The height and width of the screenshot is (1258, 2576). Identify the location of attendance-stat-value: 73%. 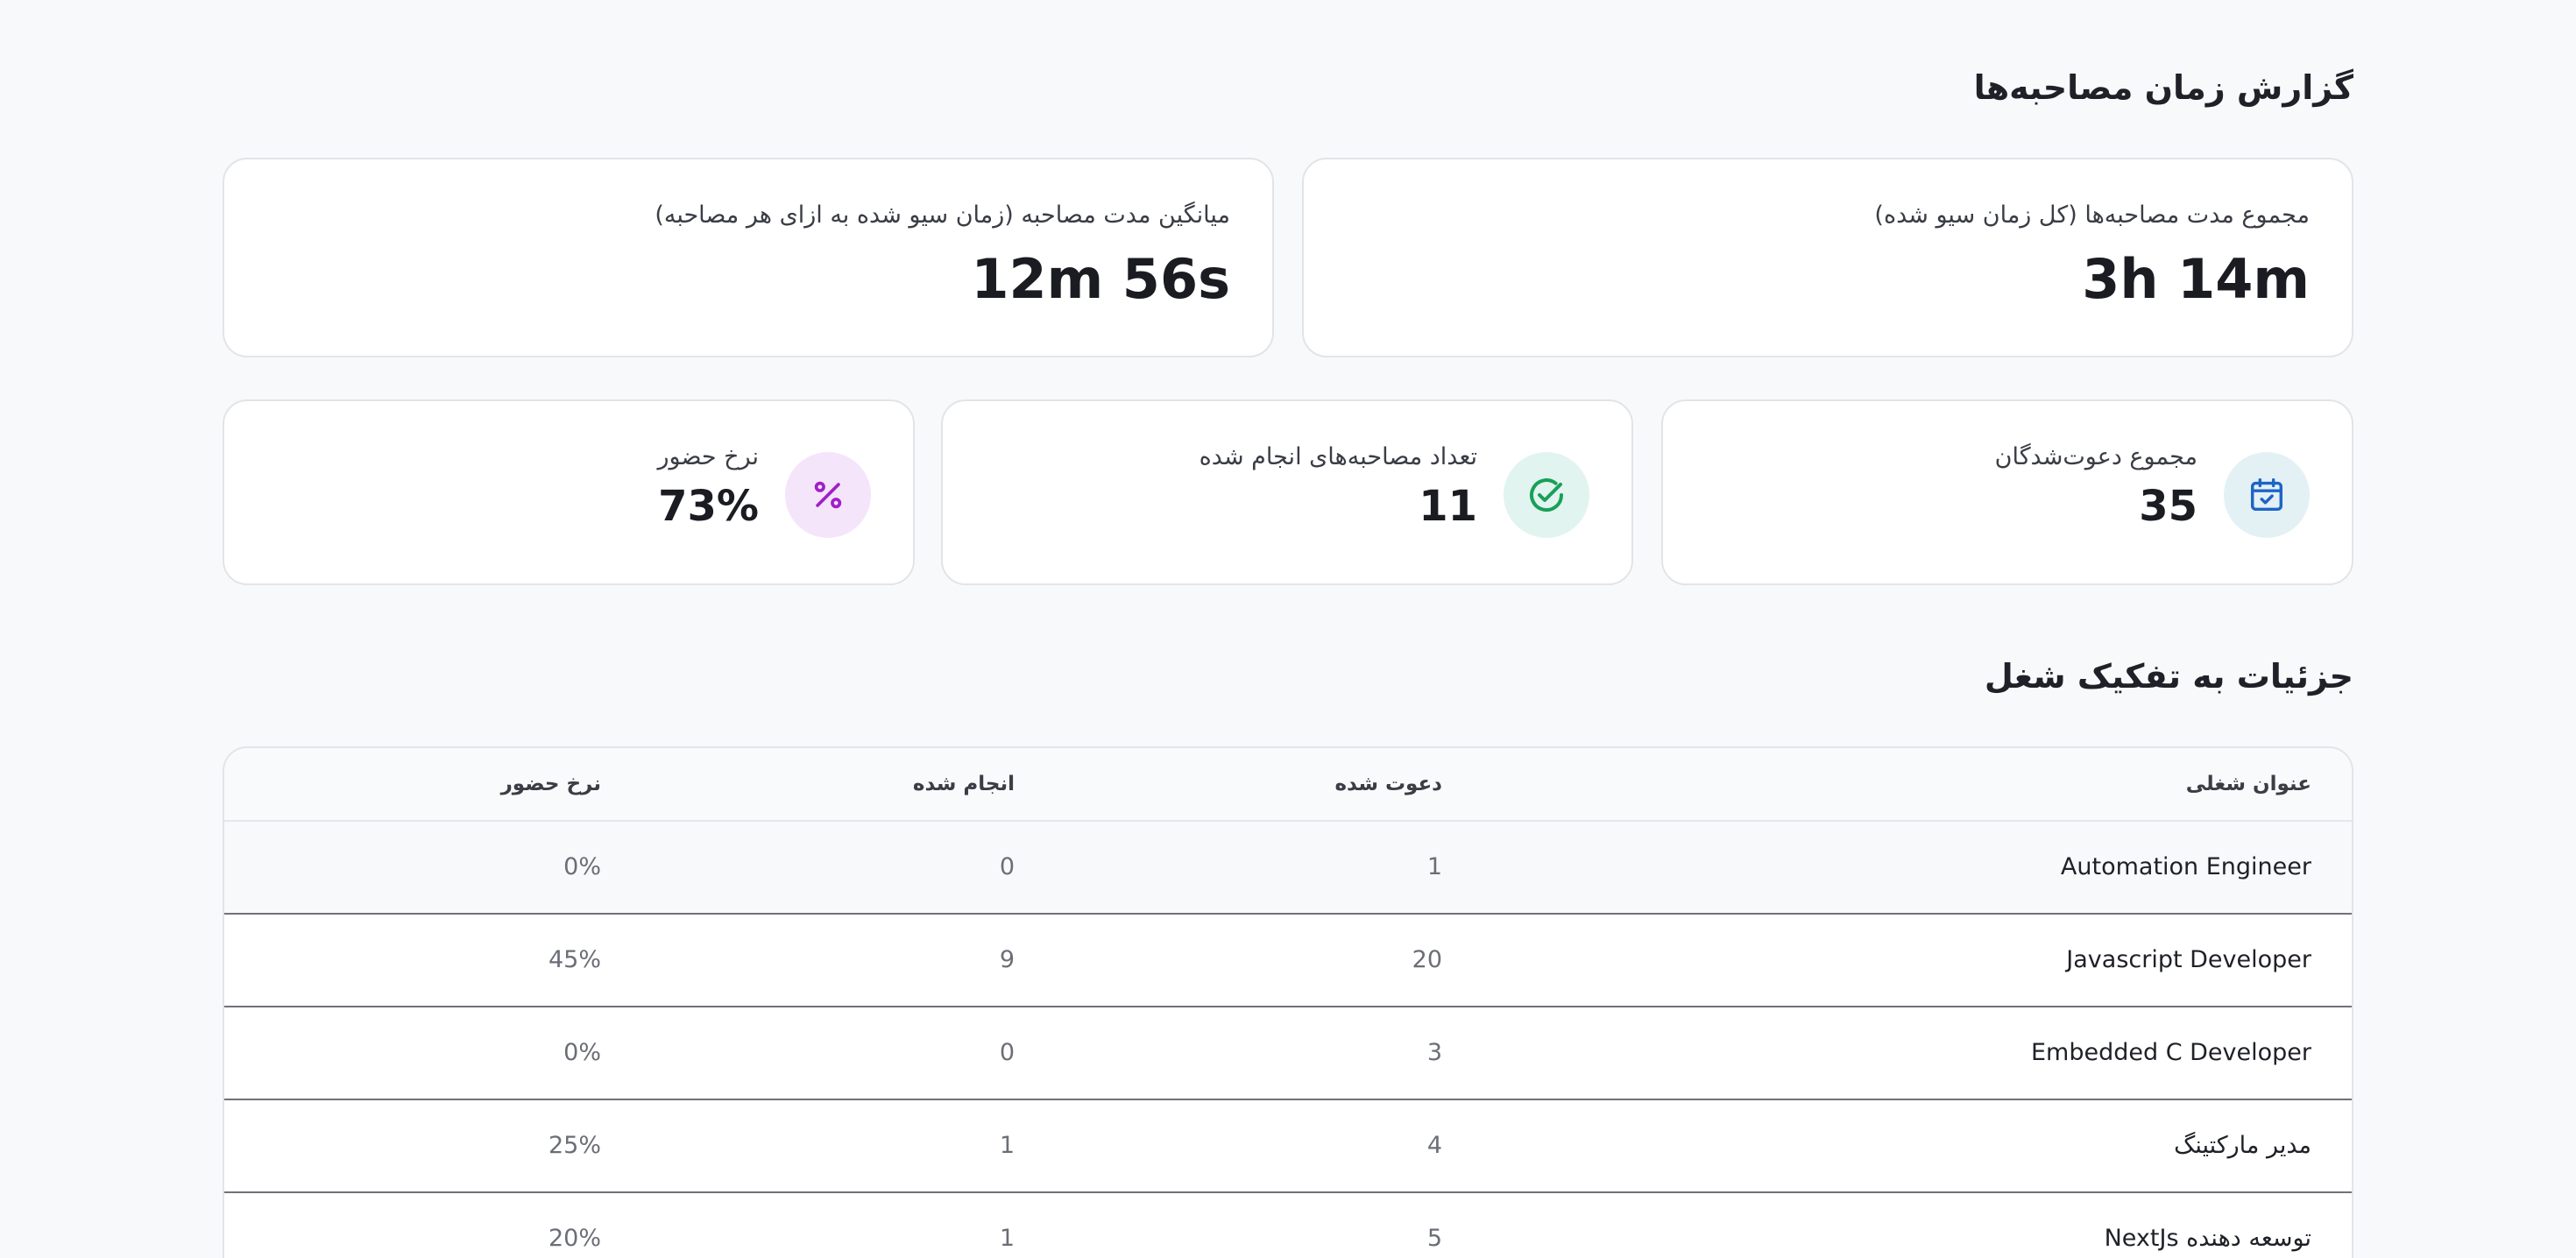
(708, 506).